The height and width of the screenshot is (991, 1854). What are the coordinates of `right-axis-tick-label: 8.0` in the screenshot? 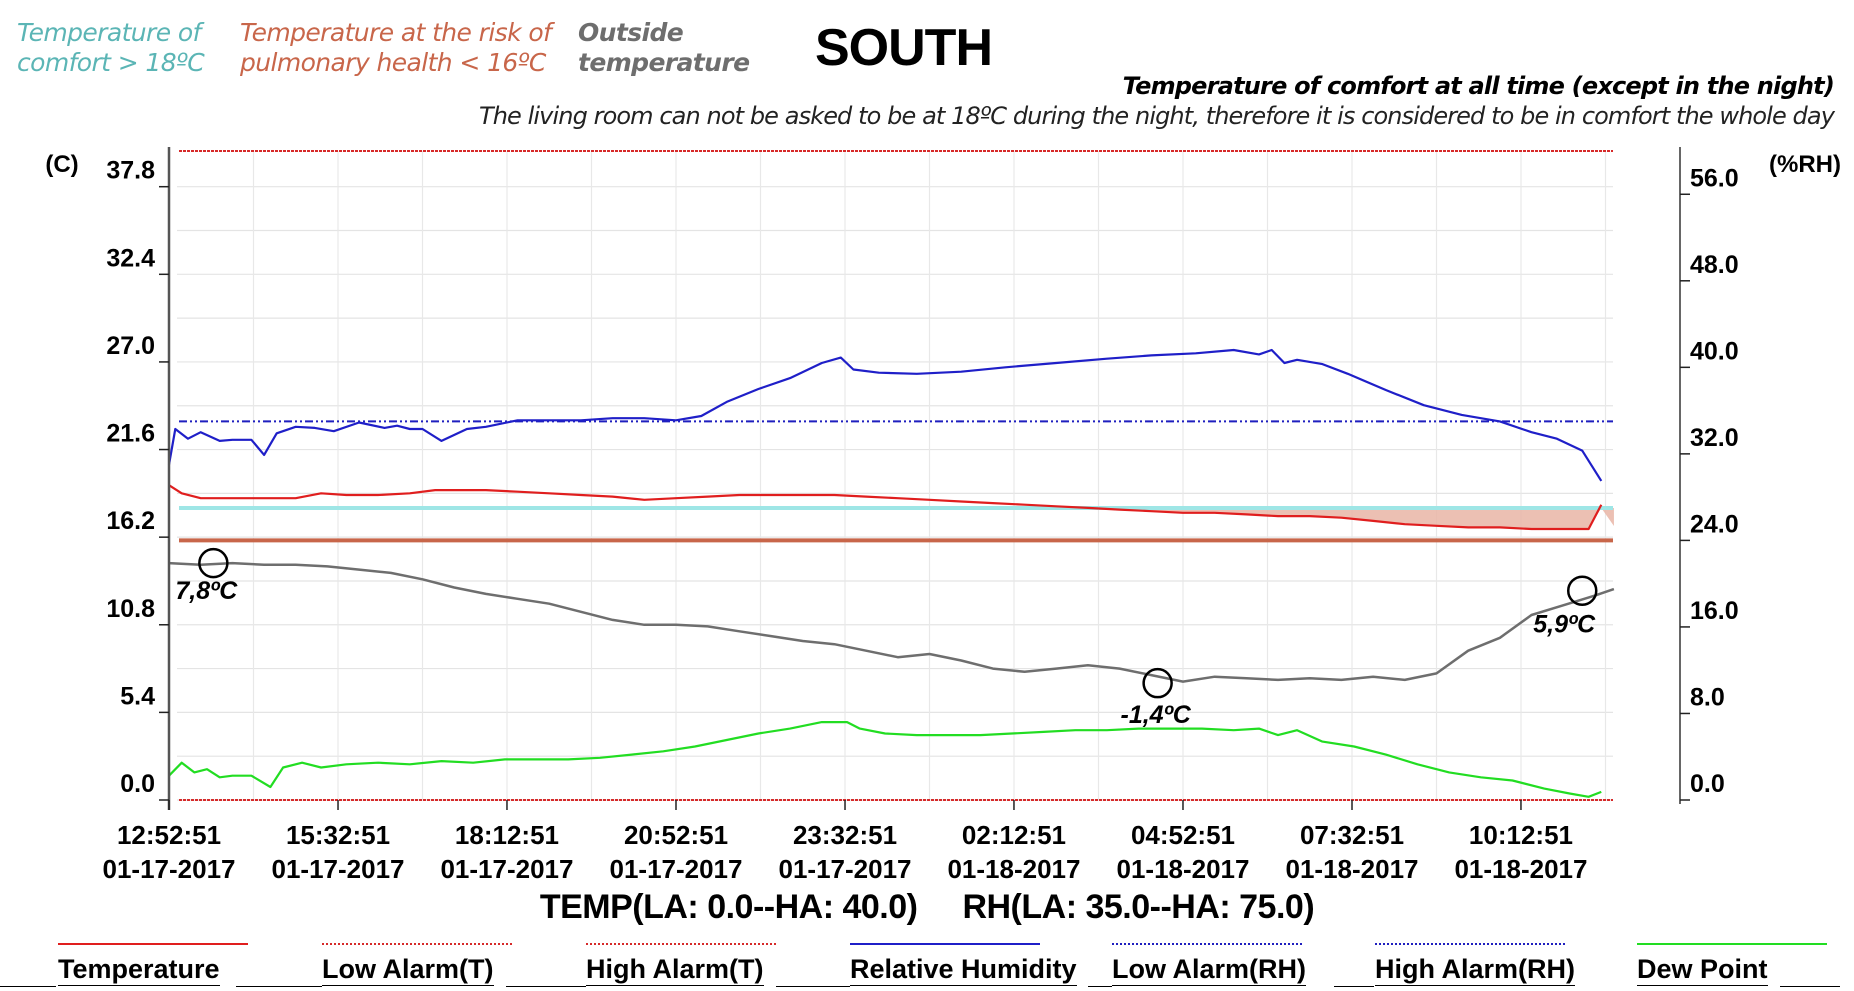 It's located at (1707, 697).